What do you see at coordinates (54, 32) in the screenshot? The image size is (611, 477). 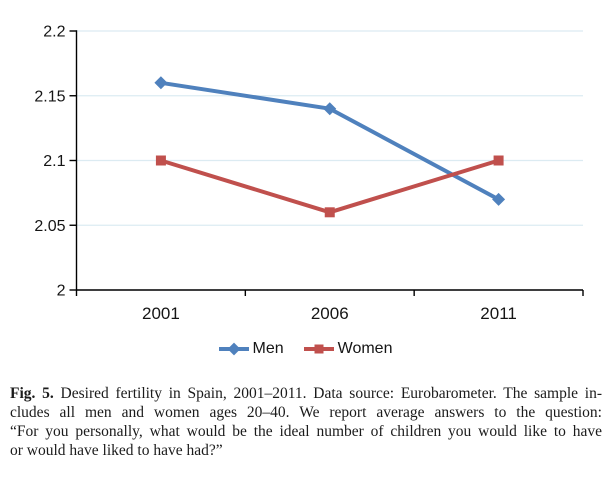 I see `y-tick-label: 2.2` at bounding box center [54, 32].